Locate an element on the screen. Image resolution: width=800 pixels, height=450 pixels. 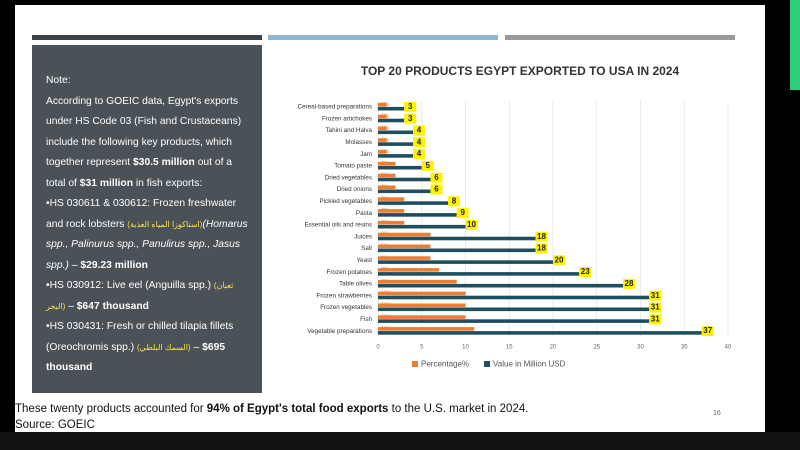
arabic-text: (ثعبان البحر) is located at coordinates (140, 296).